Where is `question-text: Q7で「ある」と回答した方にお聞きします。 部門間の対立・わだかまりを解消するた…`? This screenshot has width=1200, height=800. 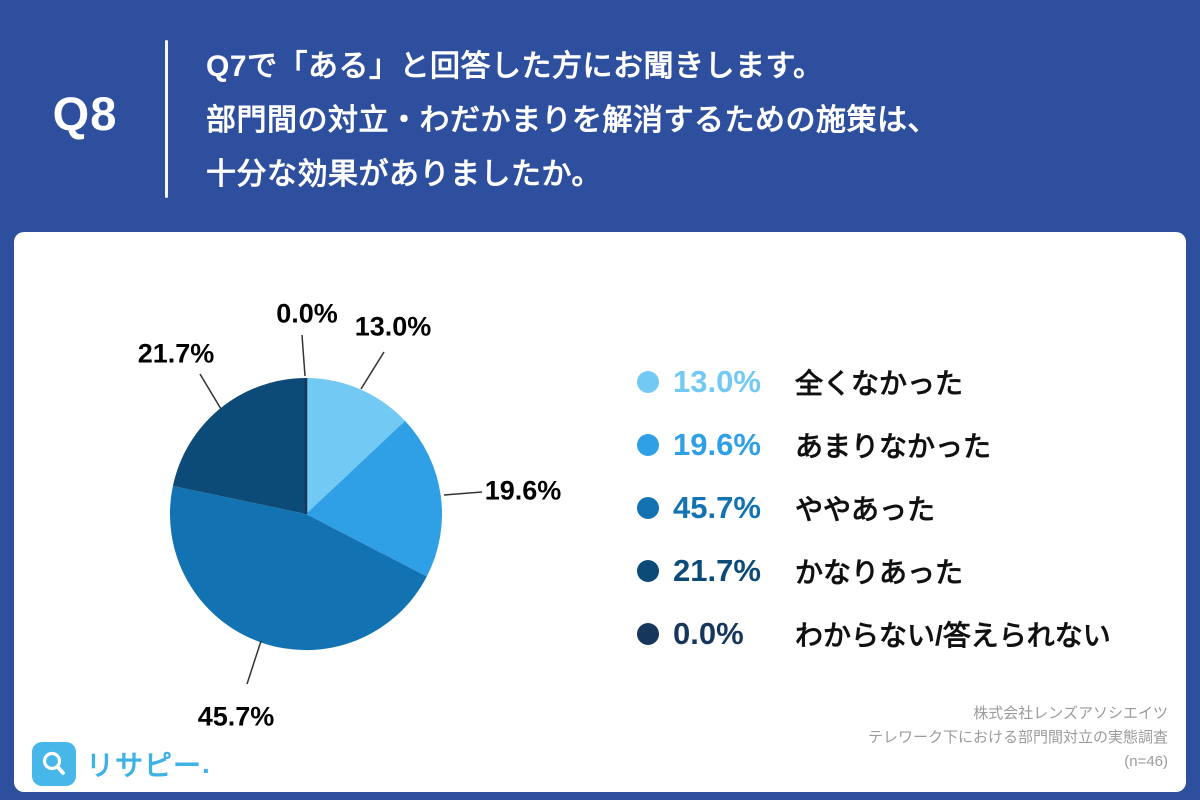
question-text: Q7で「ある」と回答した方にお聞きします。 部門間の対立・わだかまりを解消するた… is located at coordinates (572, 121).